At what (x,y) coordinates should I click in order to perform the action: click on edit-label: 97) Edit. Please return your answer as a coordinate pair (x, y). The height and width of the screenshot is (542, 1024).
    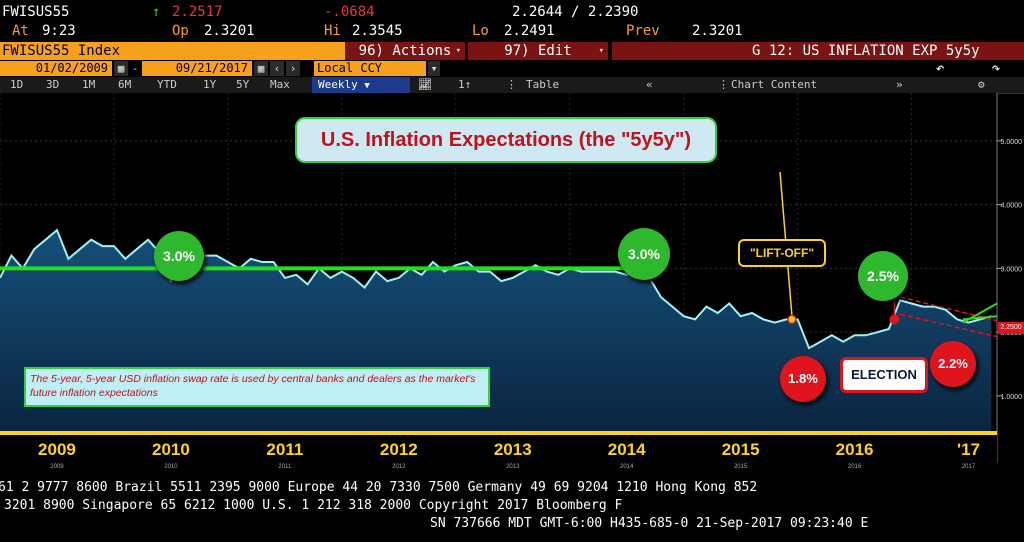
    Looking at the image, I should click on (538, 51).